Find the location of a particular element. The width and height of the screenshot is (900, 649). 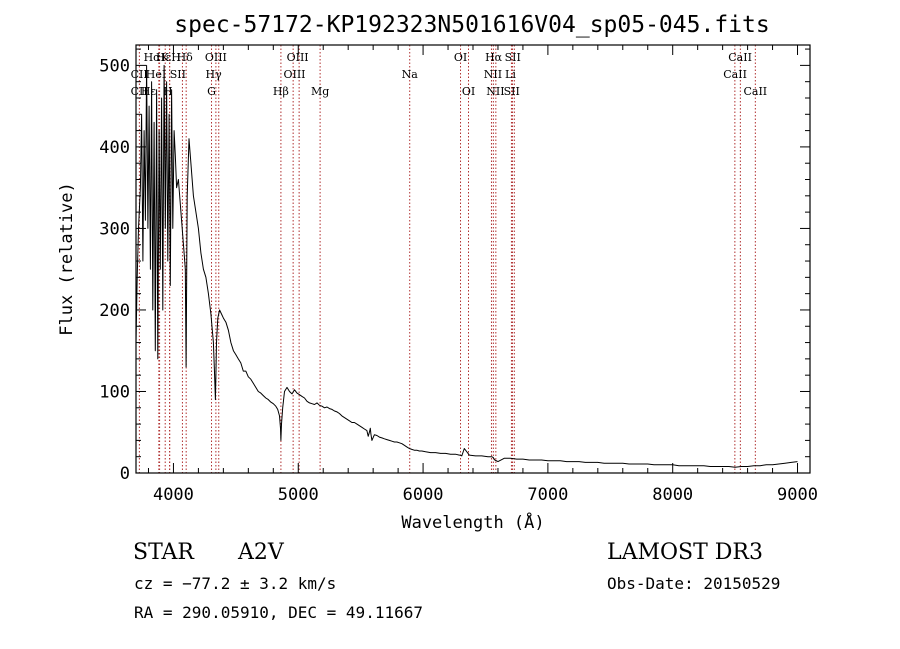

line-label: H is located at coordinates (168, 91).